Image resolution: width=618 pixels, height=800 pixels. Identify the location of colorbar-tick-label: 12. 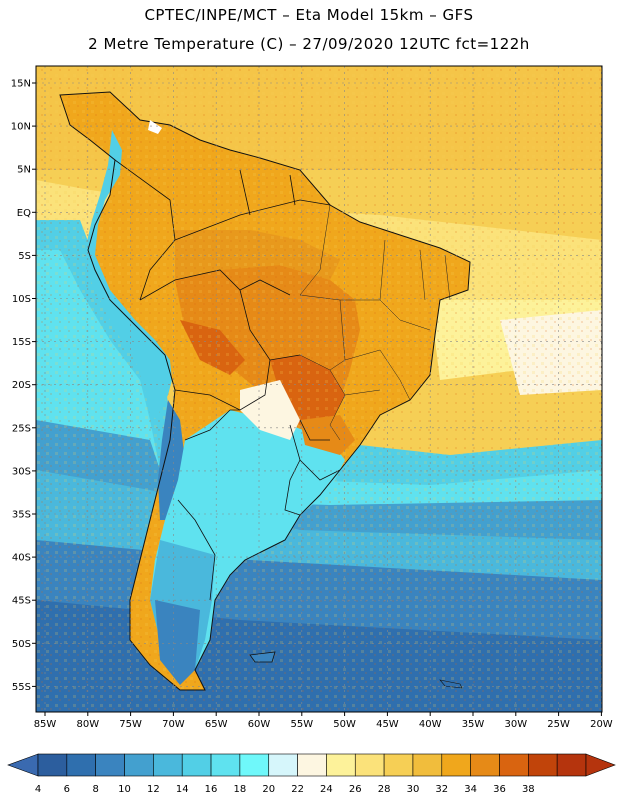
(153, 789).